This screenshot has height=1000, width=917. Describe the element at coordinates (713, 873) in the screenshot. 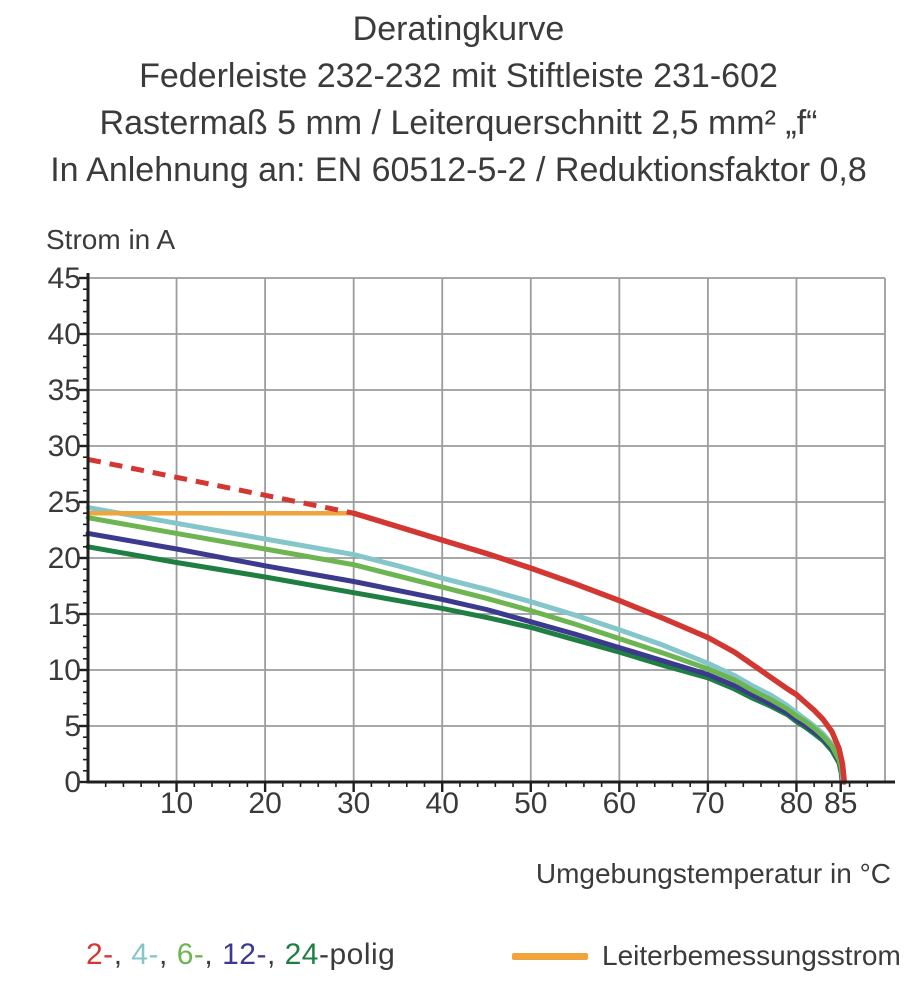

I see `x-axis-title: Umgebungstemperatur in °C` at that location.